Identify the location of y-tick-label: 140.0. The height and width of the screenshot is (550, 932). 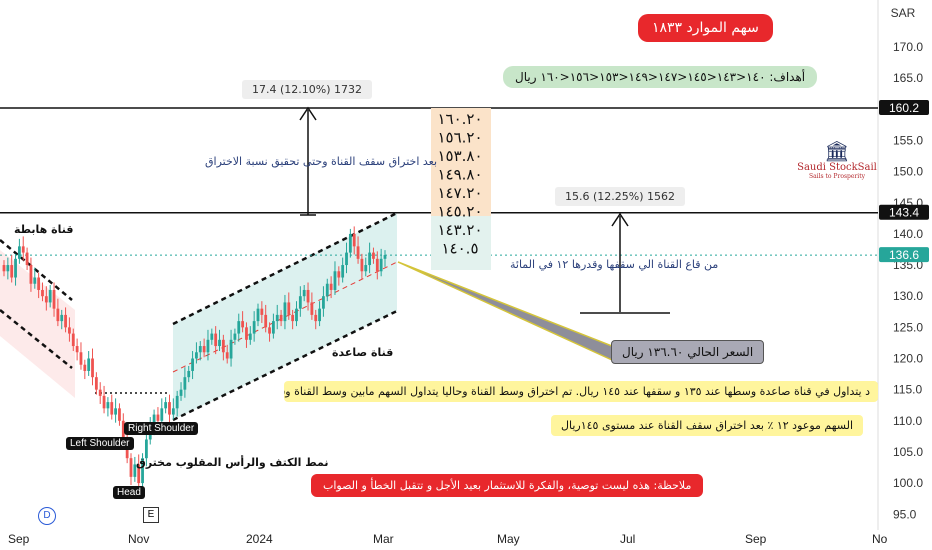
(908, 234).